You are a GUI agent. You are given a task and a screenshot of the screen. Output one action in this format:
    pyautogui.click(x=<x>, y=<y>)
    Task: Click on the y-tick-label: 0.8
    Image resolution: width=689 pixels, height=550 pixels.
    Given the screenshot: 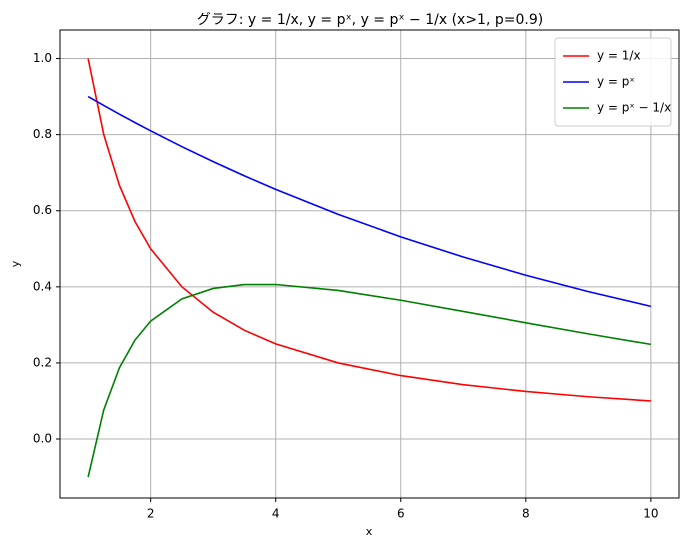 What is the action you would take?
    pyautogui.click(x=42, y=134)
    